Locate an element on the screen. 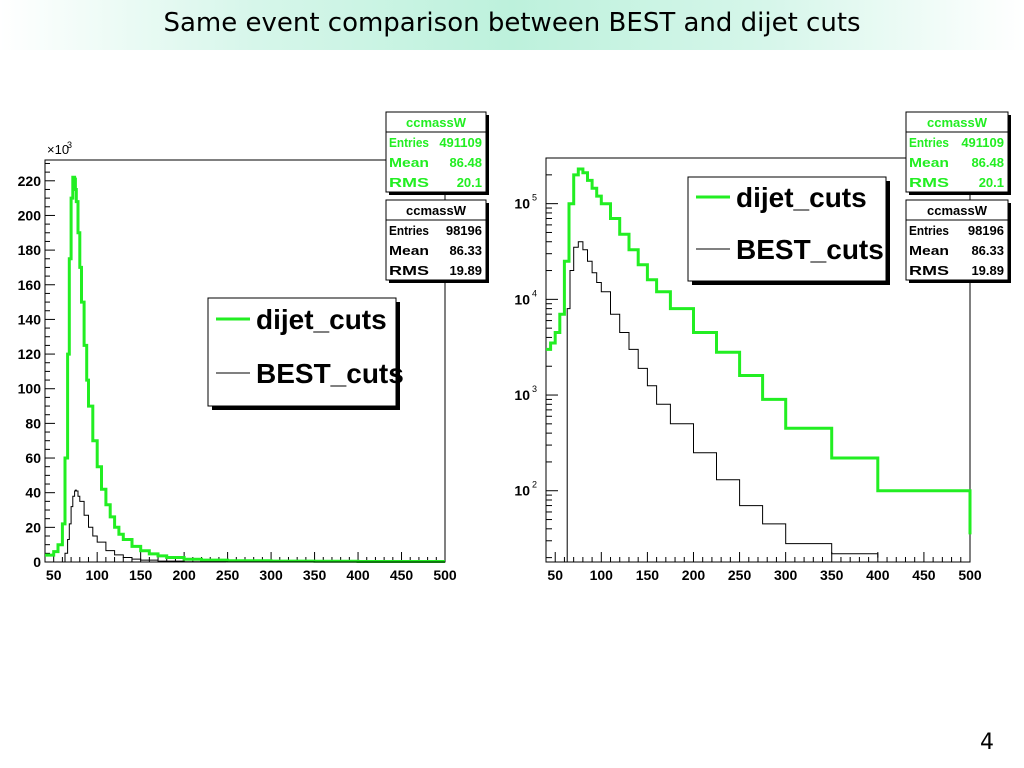 The height and width of the screenshot is (768, 1024). y-tick-label: 80 is located at coordinates (33, 423).